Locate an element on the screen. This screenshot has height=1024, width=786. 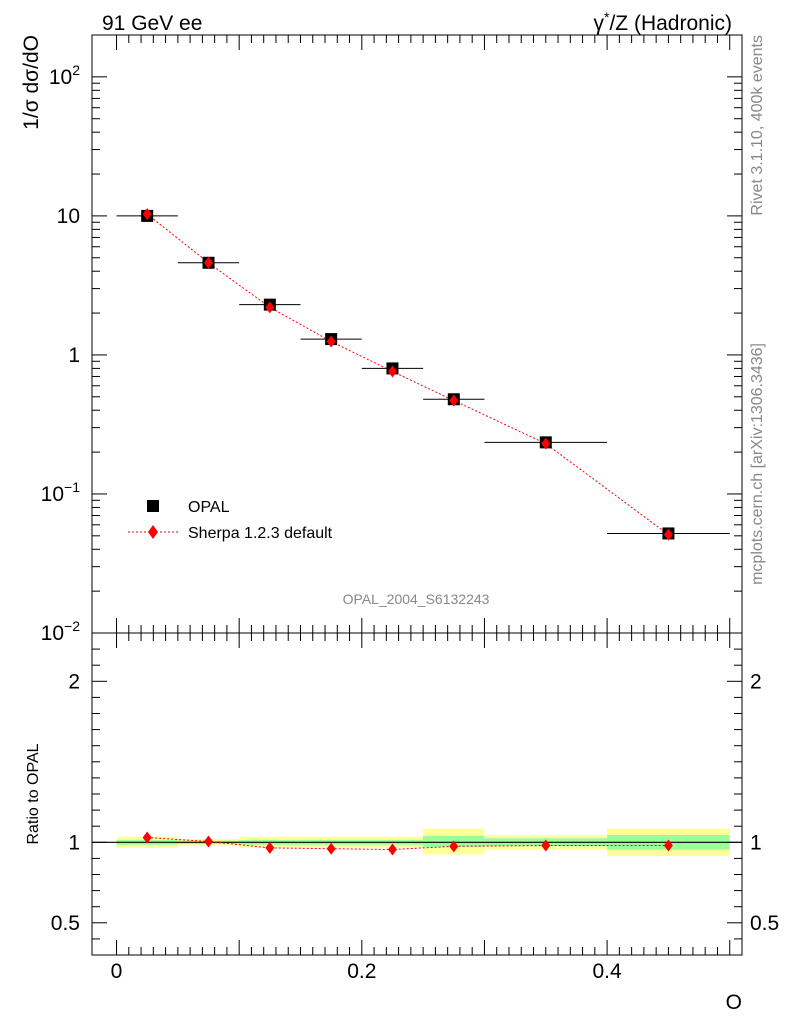
main-y-tick-label-exp: 2 is located at coordinates (76, 70).